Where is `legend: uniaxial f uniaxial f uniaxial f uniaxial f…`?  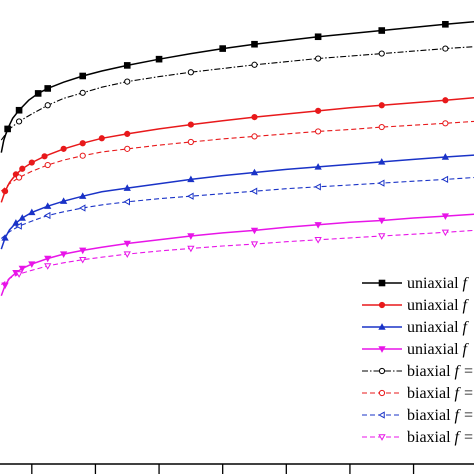 legend: uniaxial f uniaxial f uniaxial f uniaxial f… is located at coordinates (418, 360).